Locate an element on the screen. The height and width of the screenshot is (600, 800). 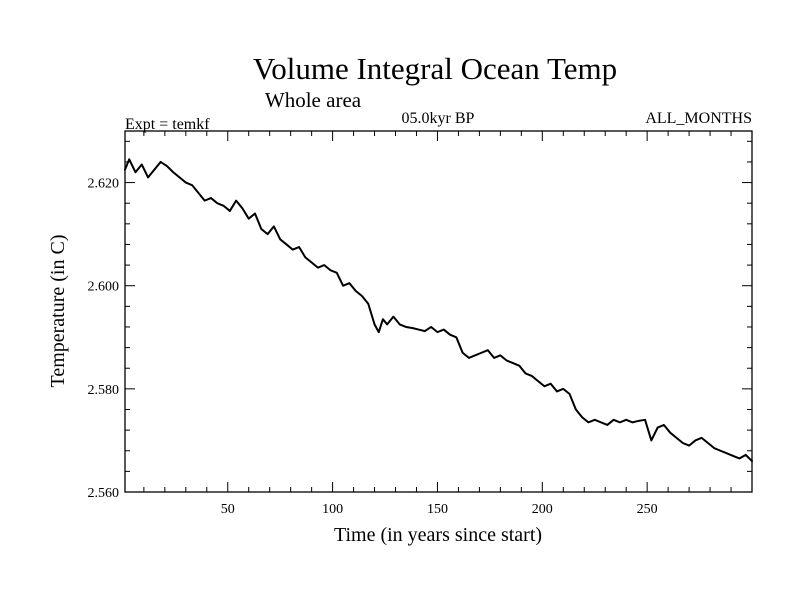
x-tick-label: 50 is located at coordinates (228, 509).